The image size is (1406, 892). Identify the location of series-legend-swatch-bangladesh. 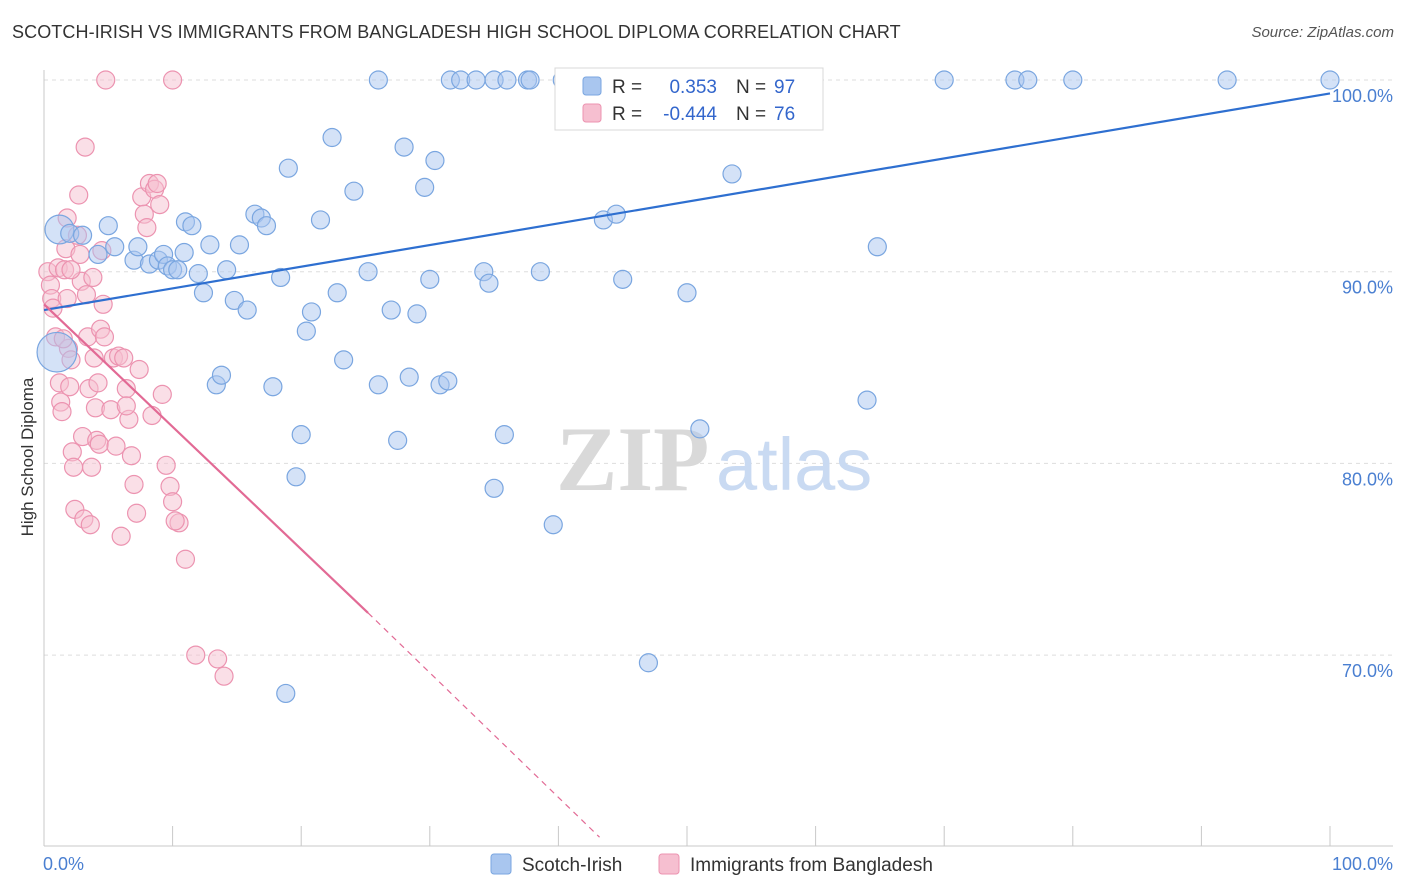
(669, 864).